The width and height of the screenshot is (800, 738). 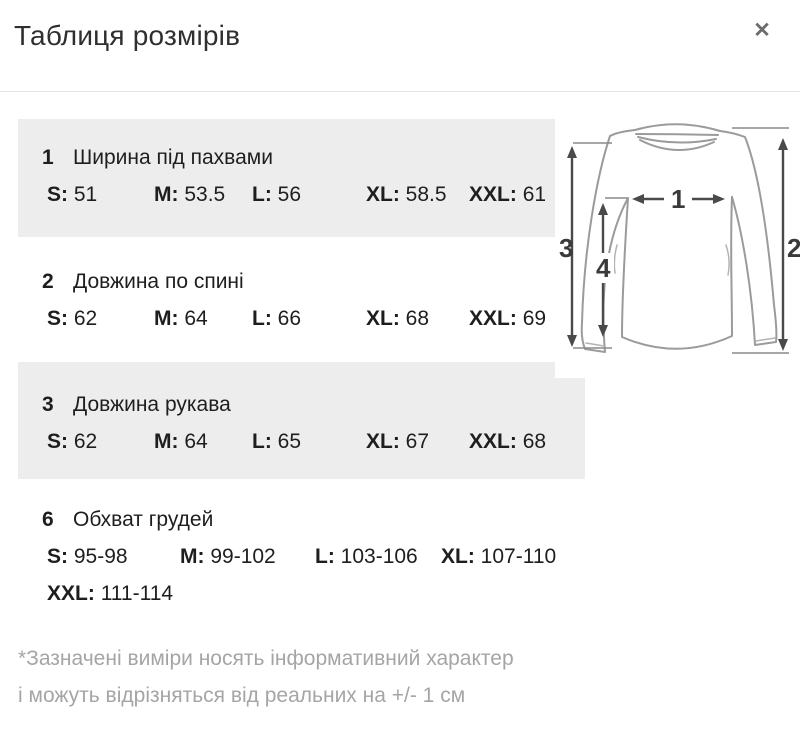 What do you see at coordinates (277, 194) in the screenshot?
I see `size-value: L: 56` at bounding box center [277, 194].